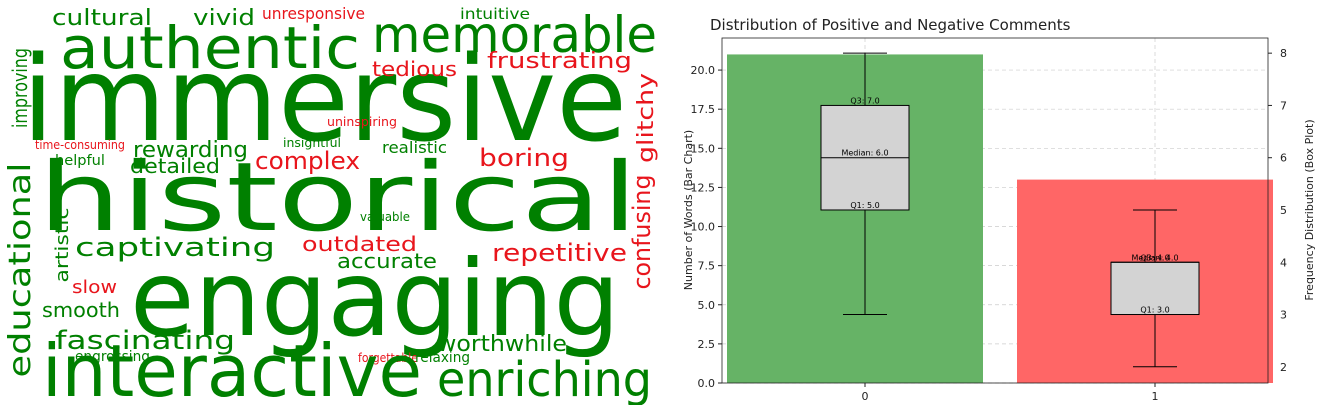 This screenshot has height=405, width=1325. What do you see at coordinates (224, 18) in the screenshot?
I see `word: vivid` at bounding box center [224, 18].